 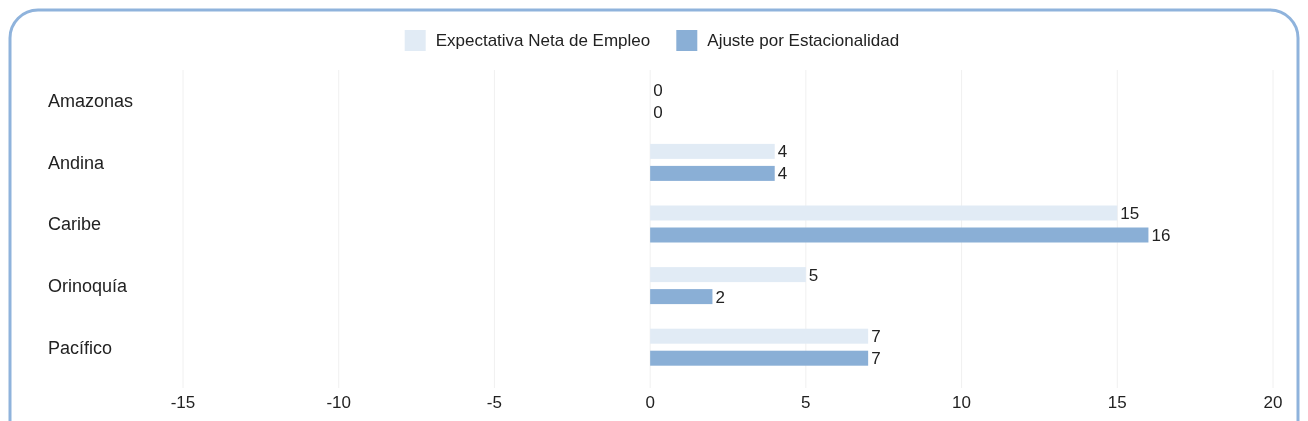 I want to click on x-tick-label: 15, so click(x=1117, y=402).